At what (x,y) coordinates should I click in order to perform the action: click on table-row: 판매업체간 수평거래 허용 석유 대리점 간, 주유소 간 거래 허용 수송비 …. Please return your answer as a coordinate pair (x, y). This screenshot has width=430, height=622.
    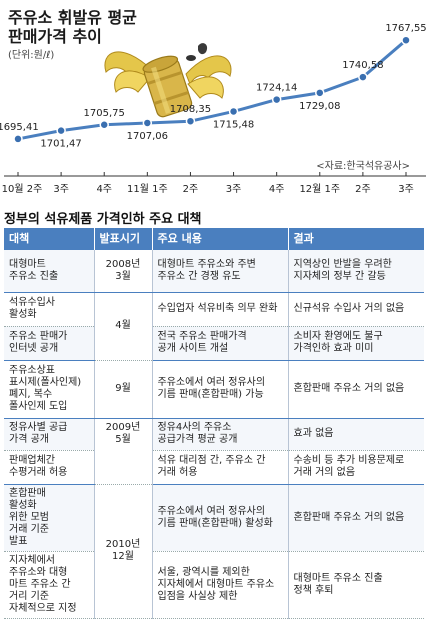
    Looking at the image, I should click on (214, 467).